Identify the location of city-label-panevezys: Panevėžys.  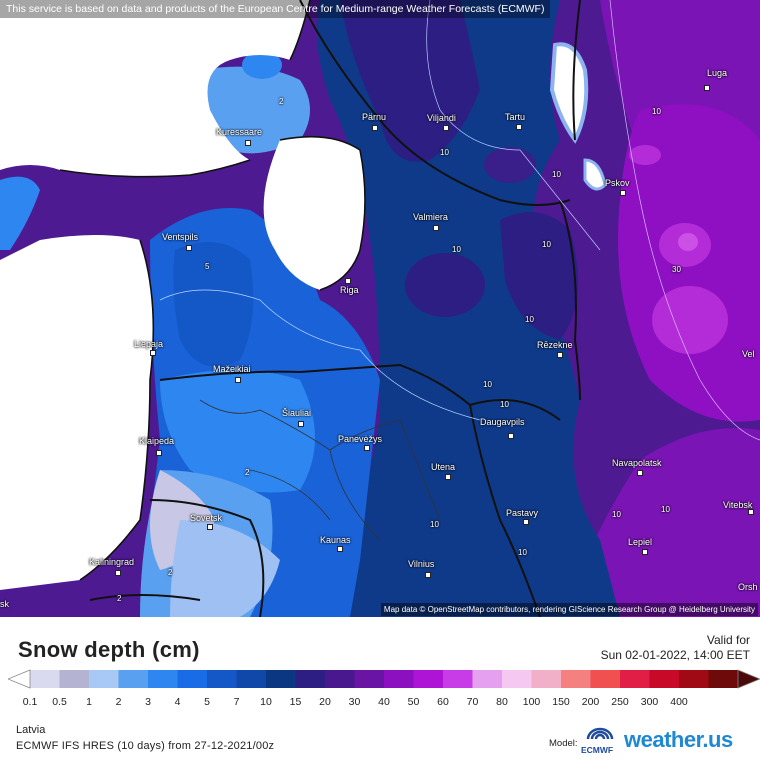
(360, 439).